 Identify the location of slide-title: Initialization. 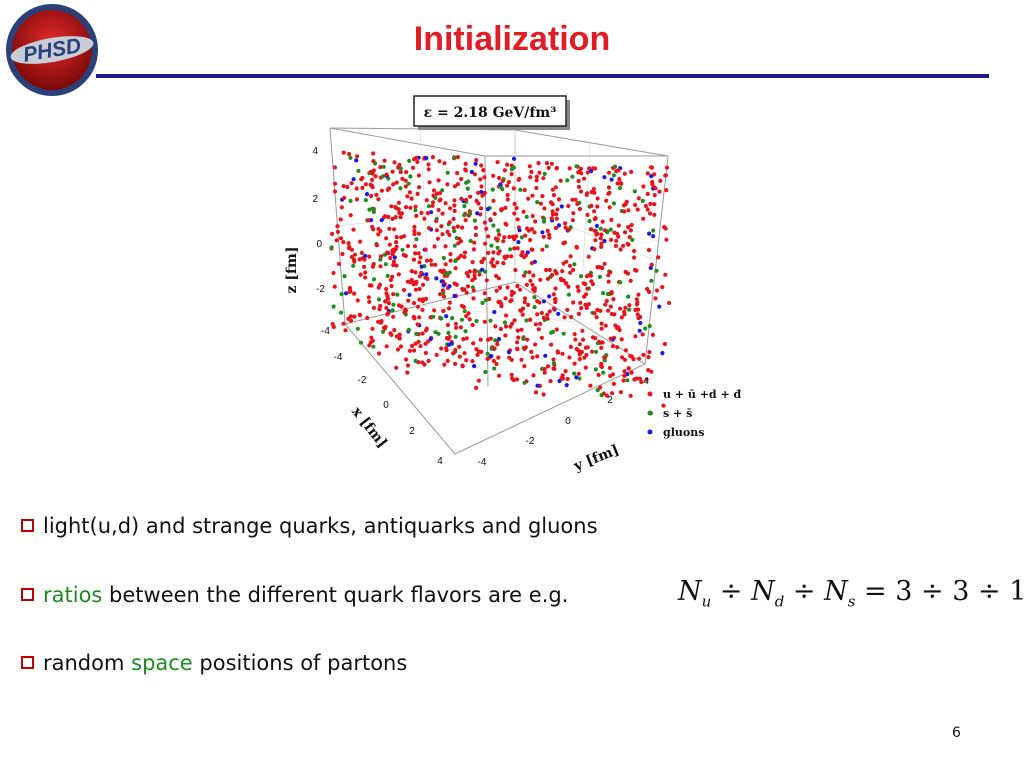
(512, 39).